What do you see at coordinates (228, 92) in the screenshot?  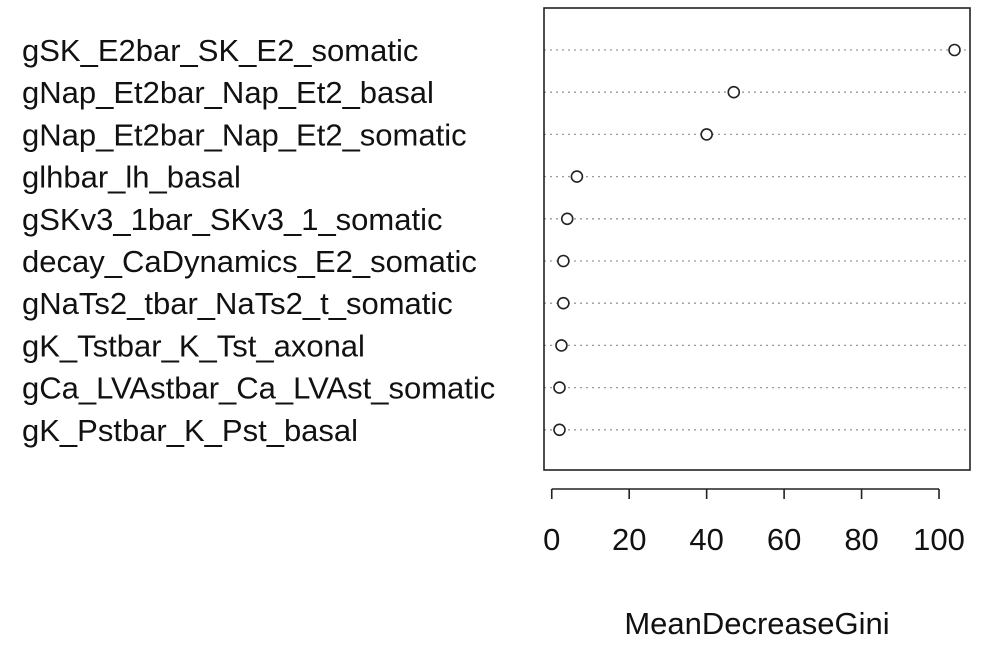 I see `category-label: gNap_Et2bar_Nap_Et2_basal` at bounding box center [228, 92].